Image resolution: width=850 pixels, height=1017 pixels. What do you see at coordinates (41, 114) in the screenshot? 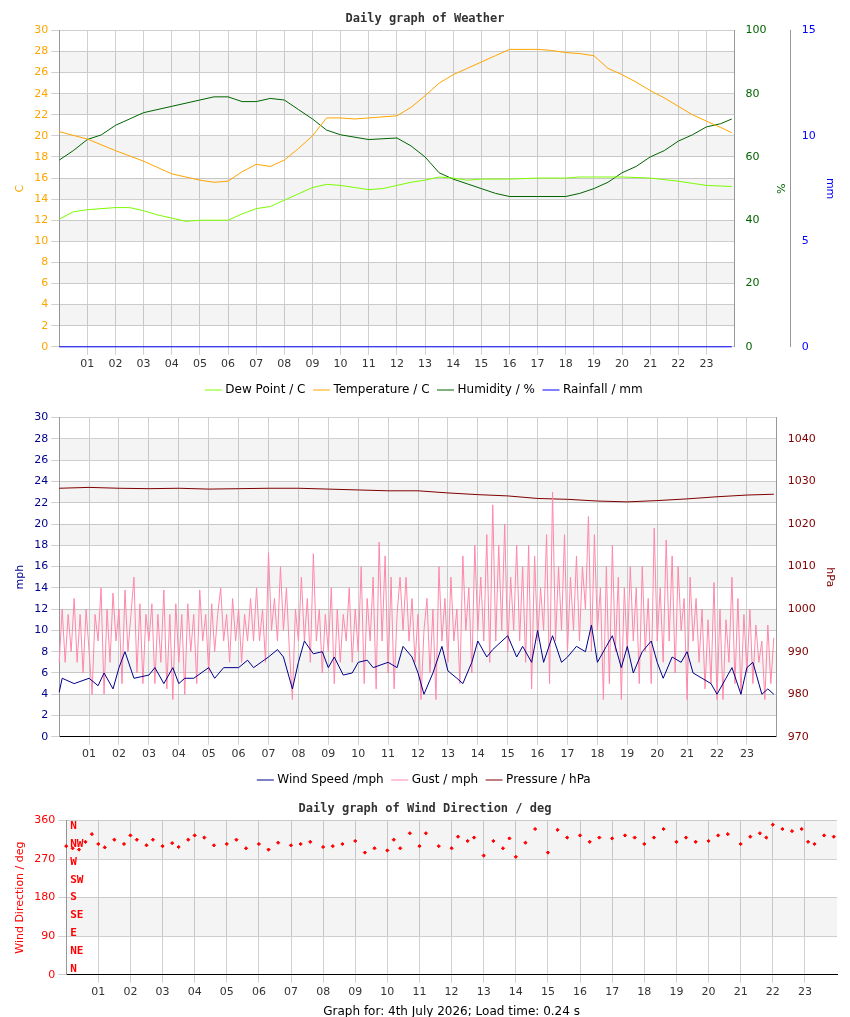
I see `y-tick-label: 22` at bounding box center [41, 114].